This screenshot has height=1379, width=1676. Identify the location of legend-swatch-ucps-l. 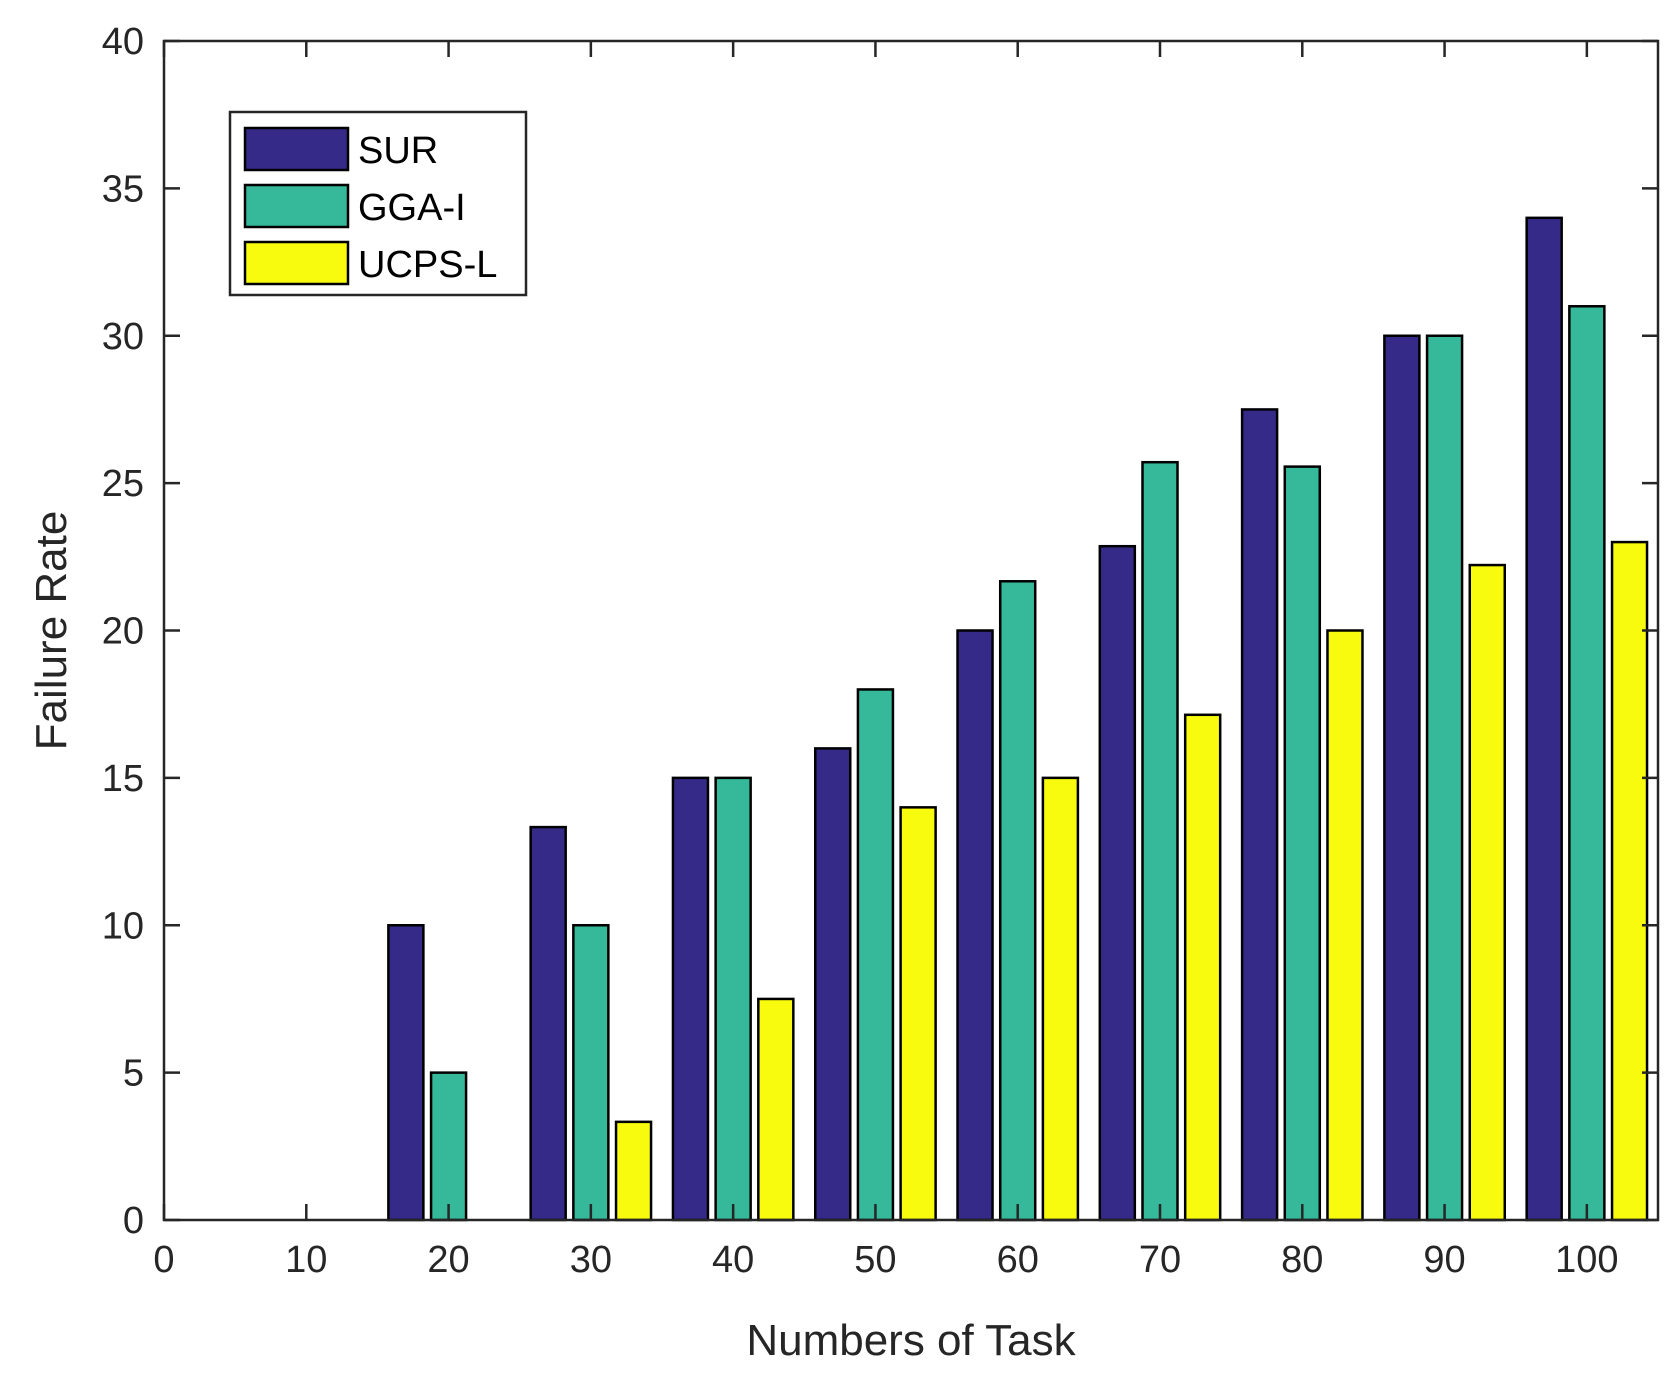
(296, 263).